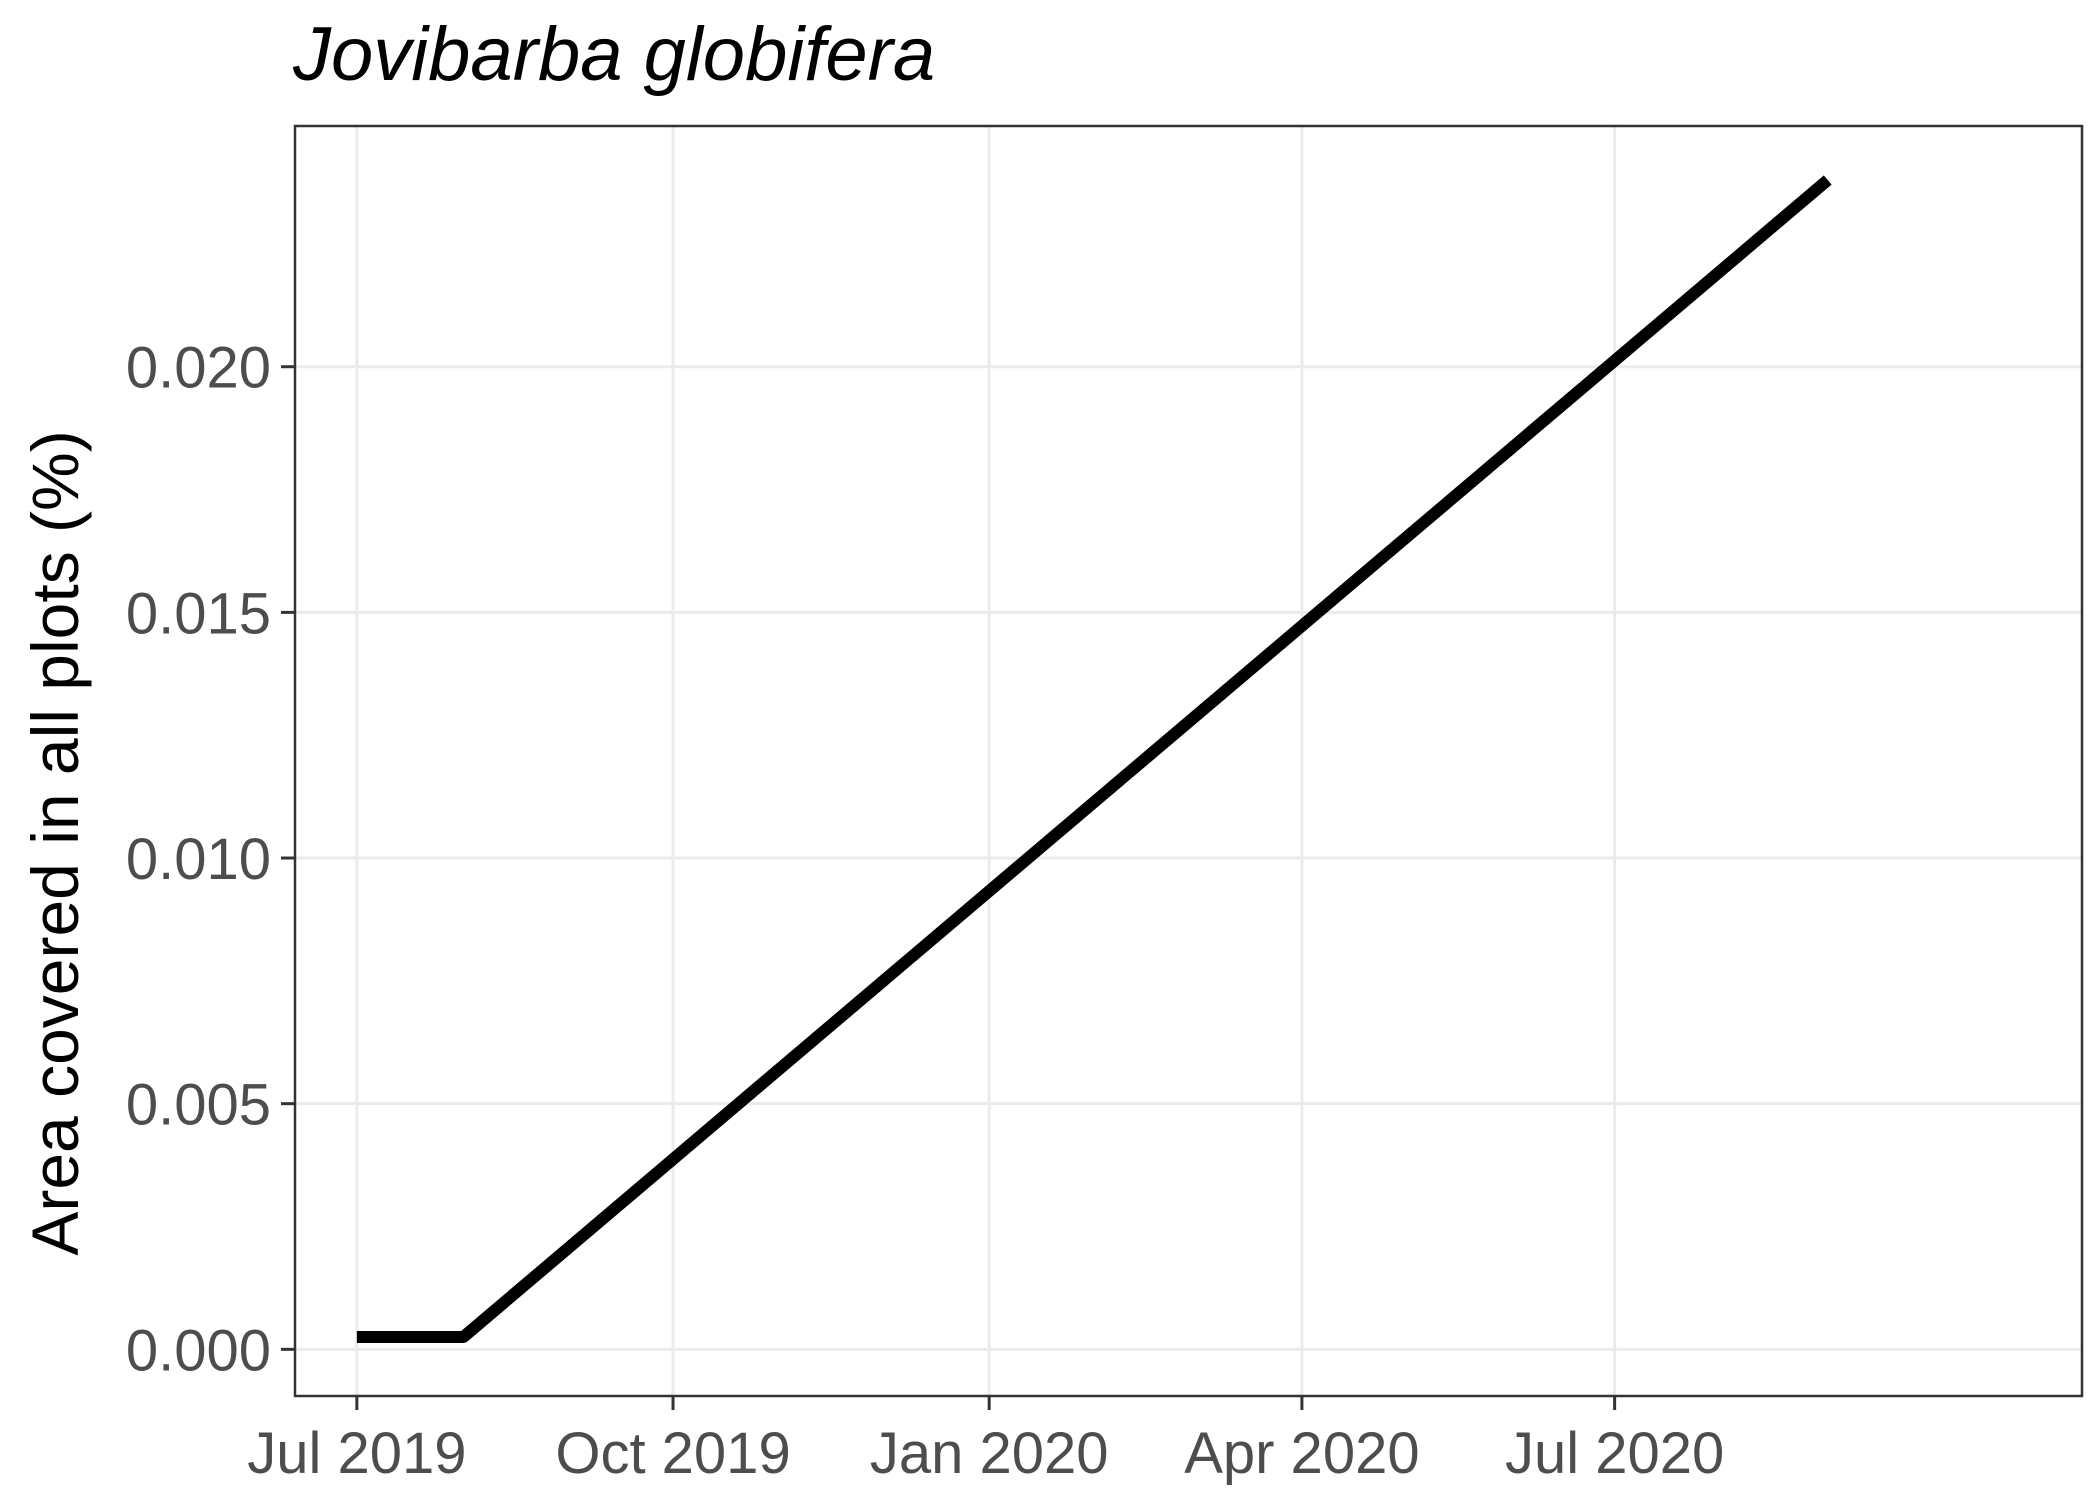 This screenshot has width=2100, height=1500. I want to click on x-tick-label-3: Apr 2020, so click(1301, 1453).